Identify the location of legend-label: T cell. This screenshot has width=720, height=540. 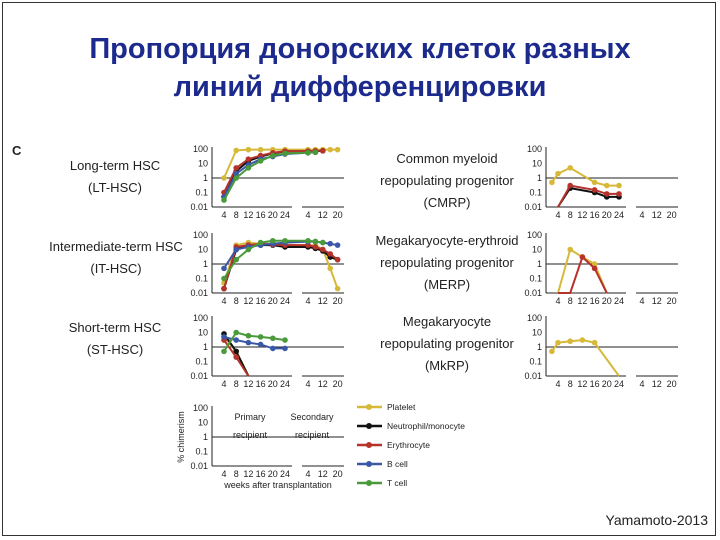
(397, 483).